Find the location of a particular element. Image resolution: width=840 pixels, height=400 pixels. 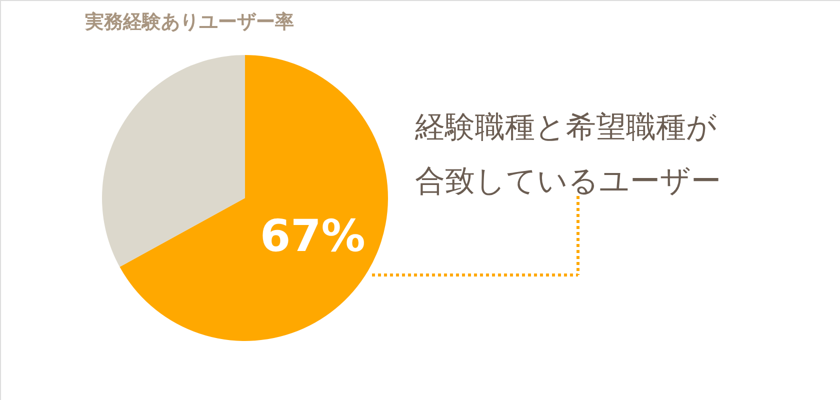

pie-slice is located at coordinates (173, 161).